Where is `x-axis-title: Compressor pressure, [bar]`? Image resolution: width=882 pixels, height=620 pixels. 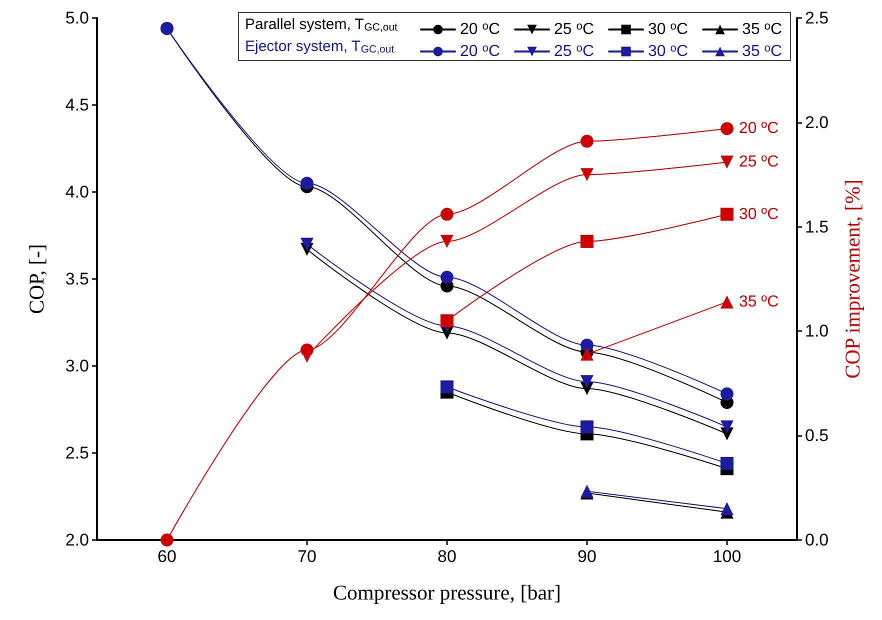 x-axis-title: Compressor pressure, [bar] is located at coordinates (447, 592).